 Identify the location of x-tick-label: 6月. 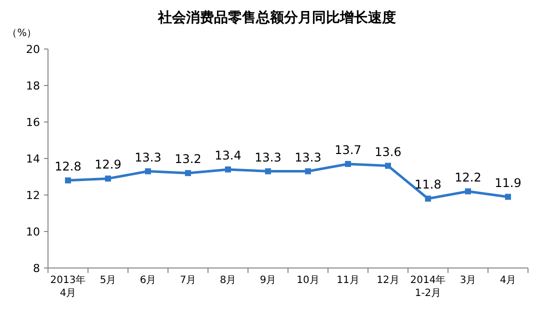
(148, 280).